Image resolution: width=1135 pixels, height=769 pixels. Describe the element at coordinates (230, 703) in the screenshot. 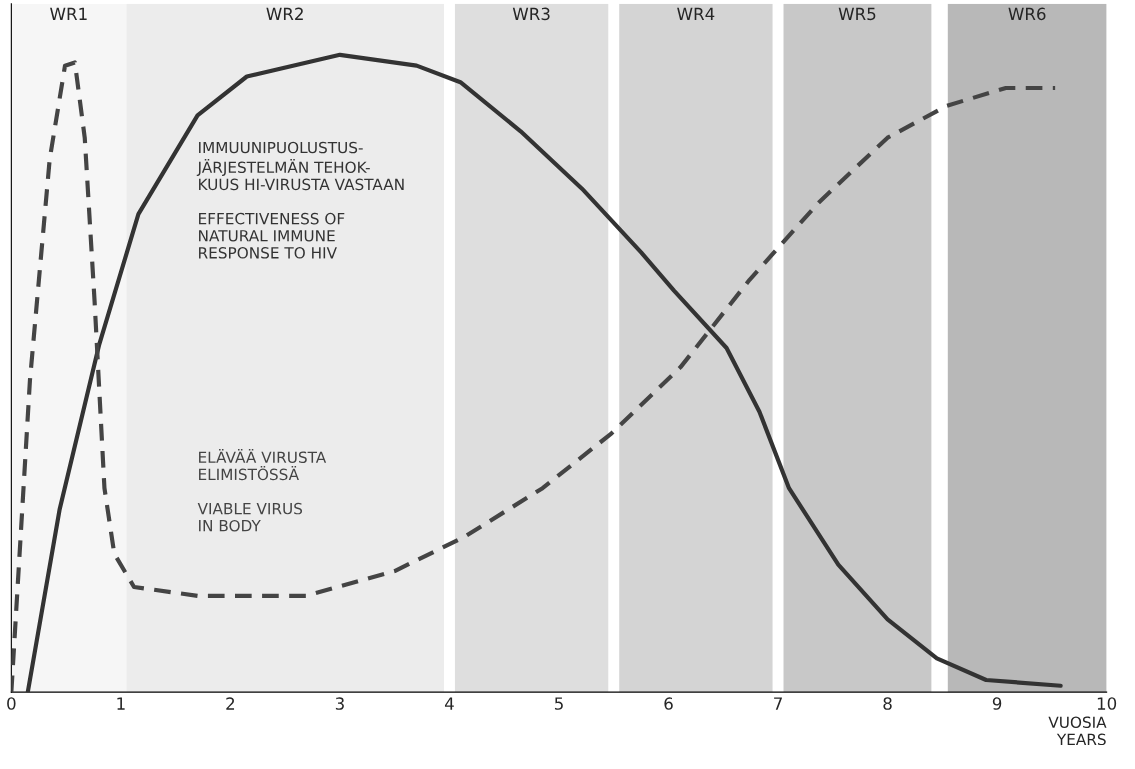

I see `x-tick-label: 2` at that location.